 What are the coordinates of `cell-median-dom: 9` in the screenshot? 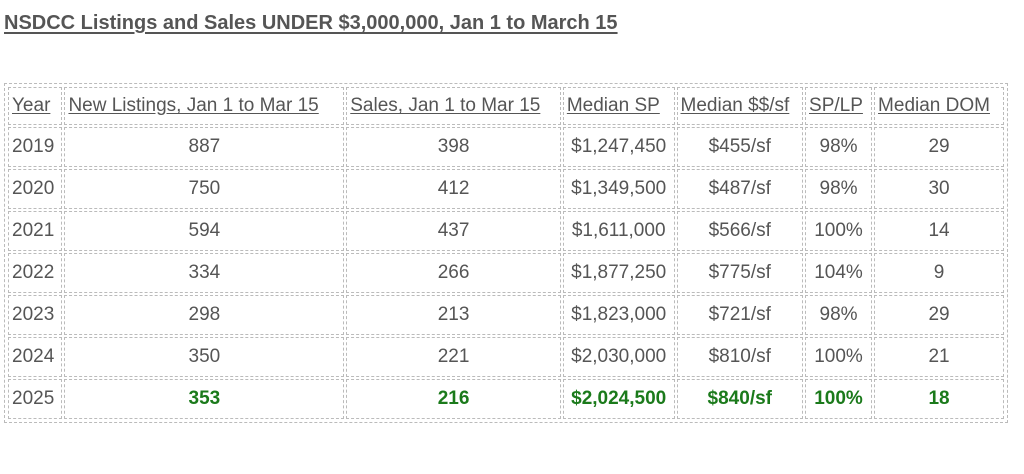 It's located at (939, 273).